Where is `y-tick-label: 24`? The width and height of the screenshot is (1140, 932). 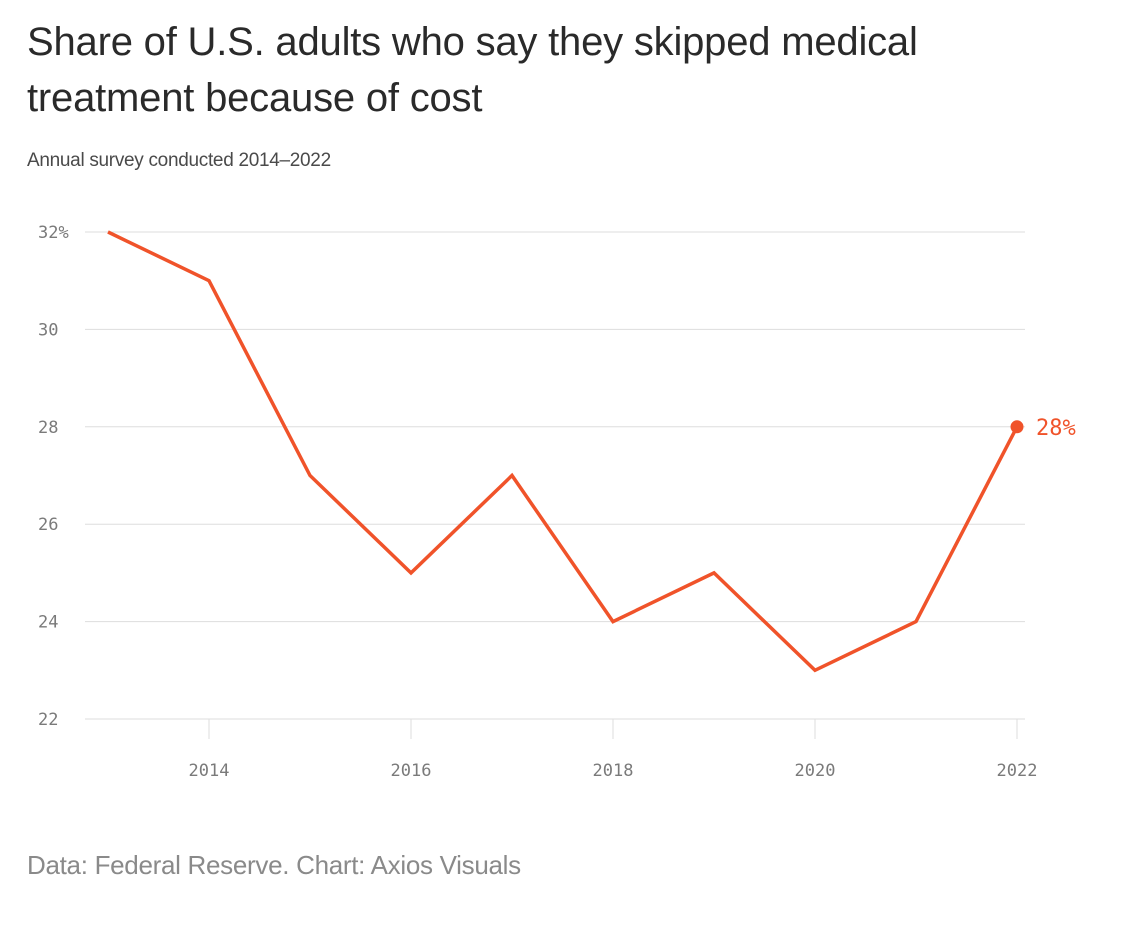 y-tick-label: 24 is located at coordinates (48, 623).